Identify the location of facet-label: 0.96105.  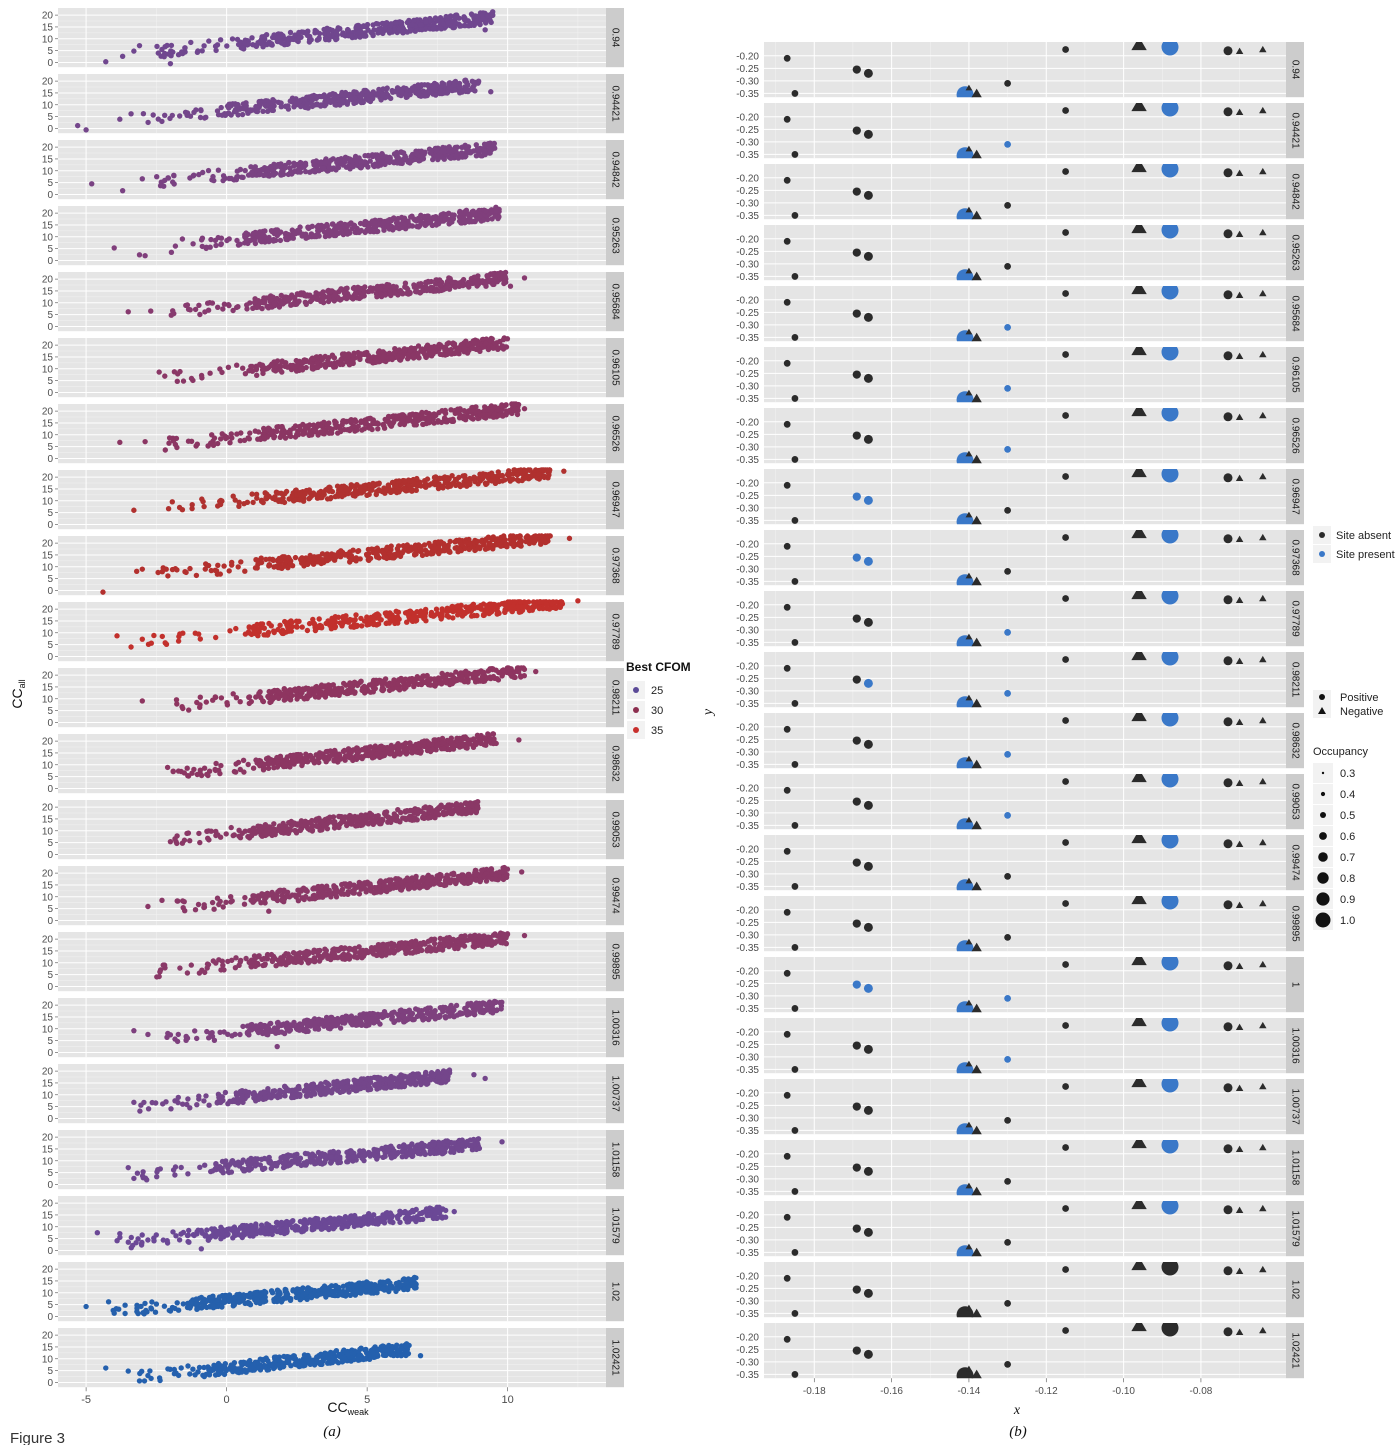
(614, 368).